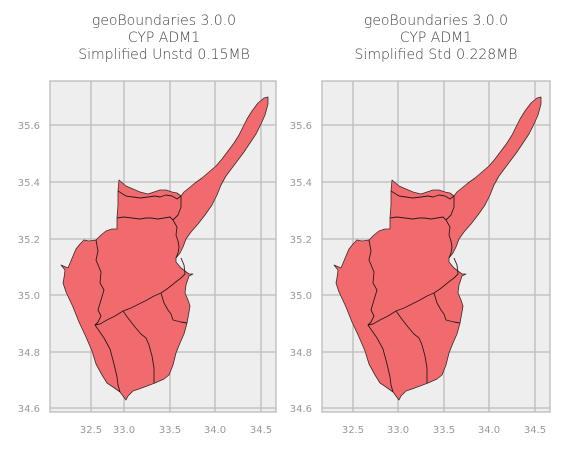  What do you see at coordinates (301, 268) in the screenshot?
I see `right-y-ticks: 35.6 35.4 35.2 35.0 34.8 34.6` at bounding box center [301, 268].